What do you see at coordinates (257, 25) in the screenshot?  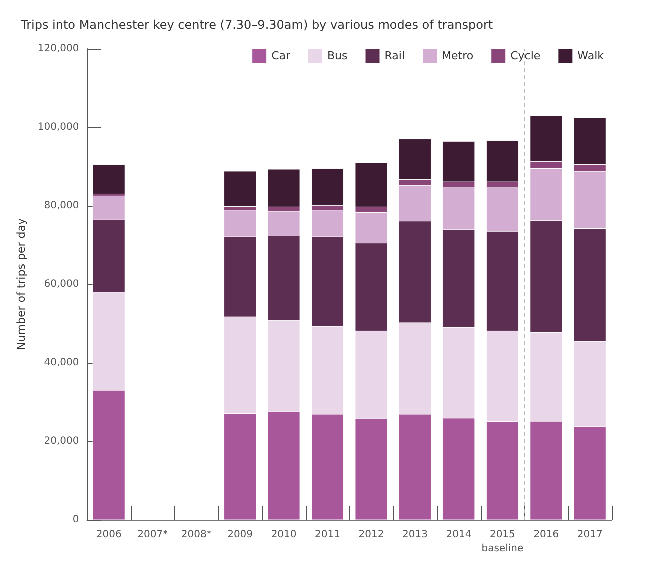 I see `chart-title: Trips into Manchester key centre (7.30–9.30am) by various modes of transport` at bounding box center [257, 25].